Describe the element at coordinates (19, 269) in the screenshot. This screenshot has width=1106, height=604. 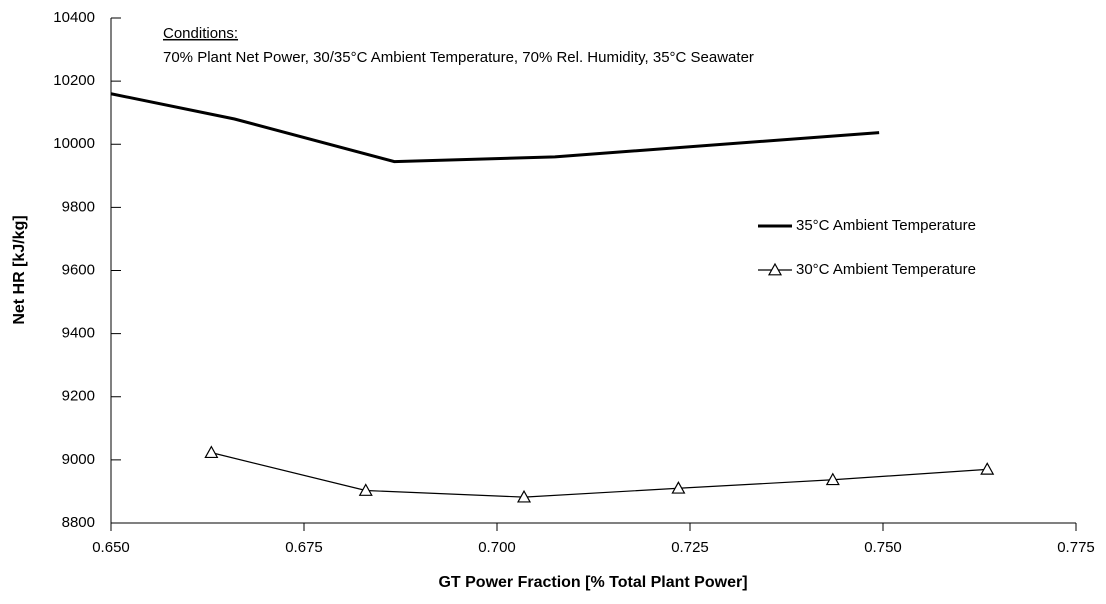
I see `y-axis-label: Net HR [kJ/kg]` at that location.